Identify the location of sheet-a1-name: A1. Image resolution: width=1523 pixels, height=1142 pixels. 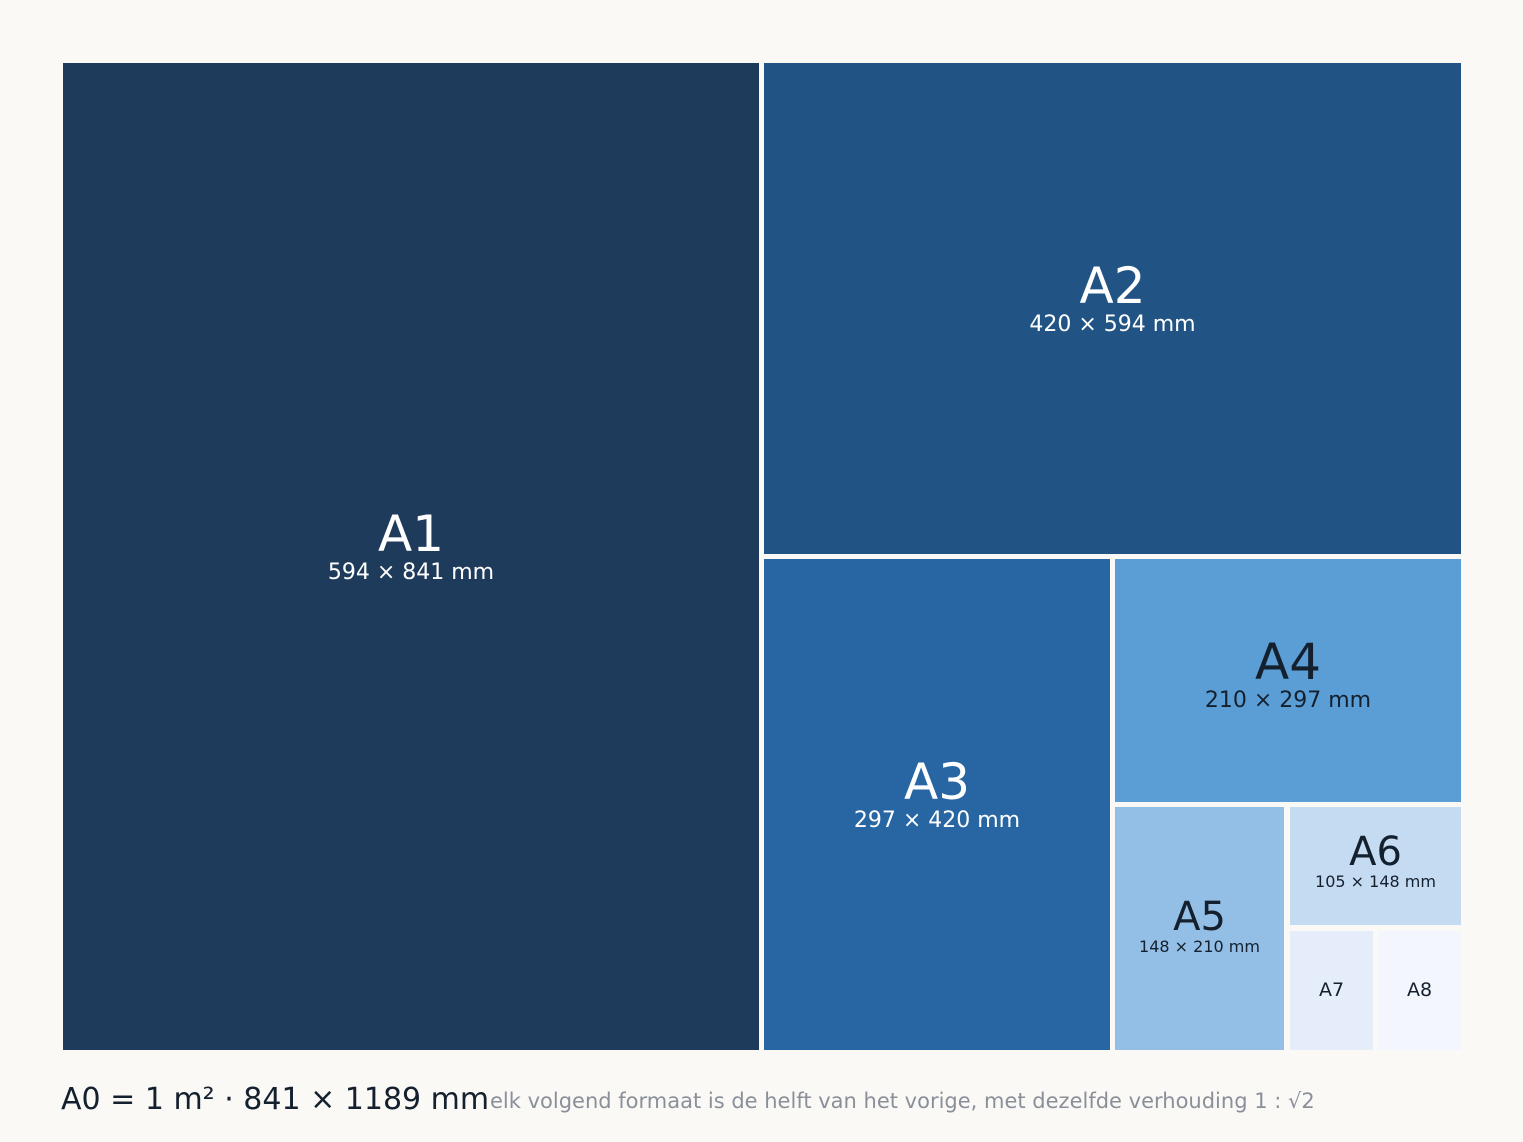
(410, 534).